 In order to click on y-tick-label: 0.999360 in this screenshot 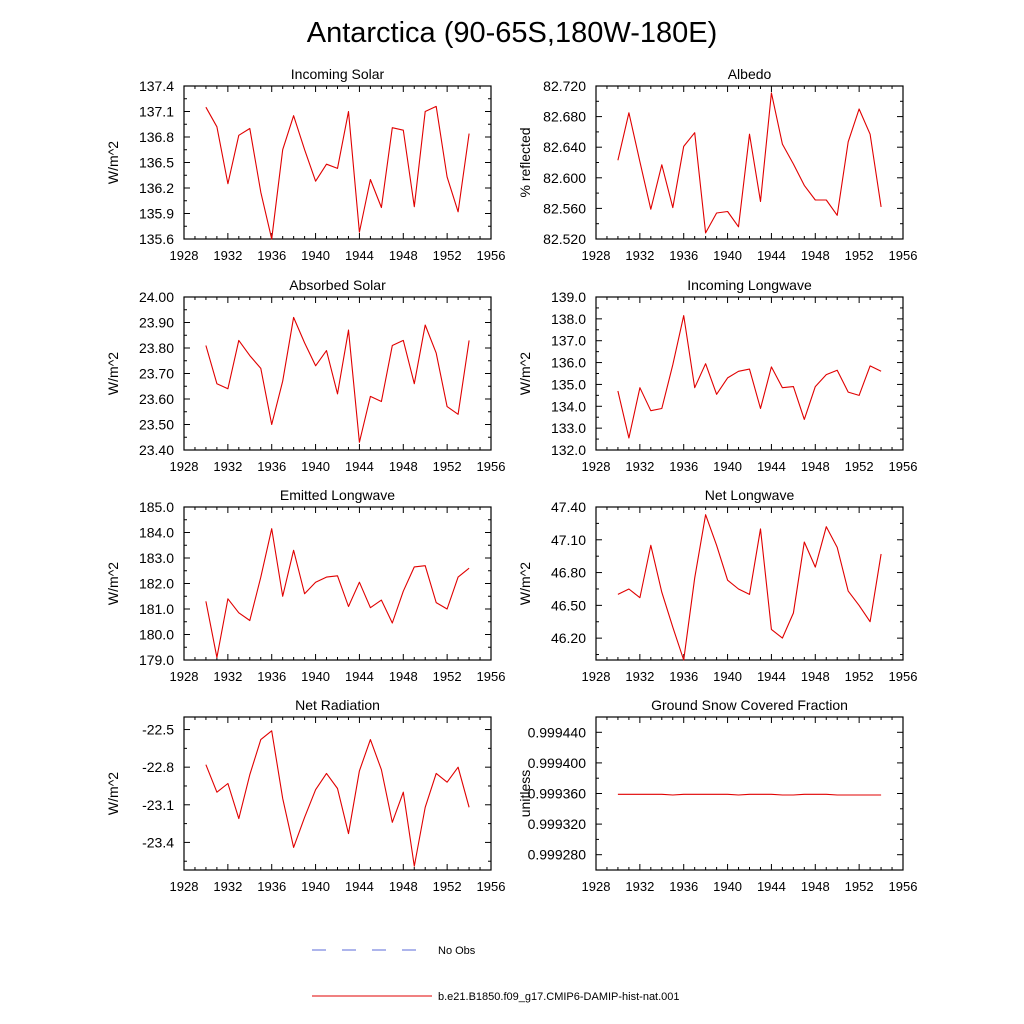, I will do `click(557, 794)`.